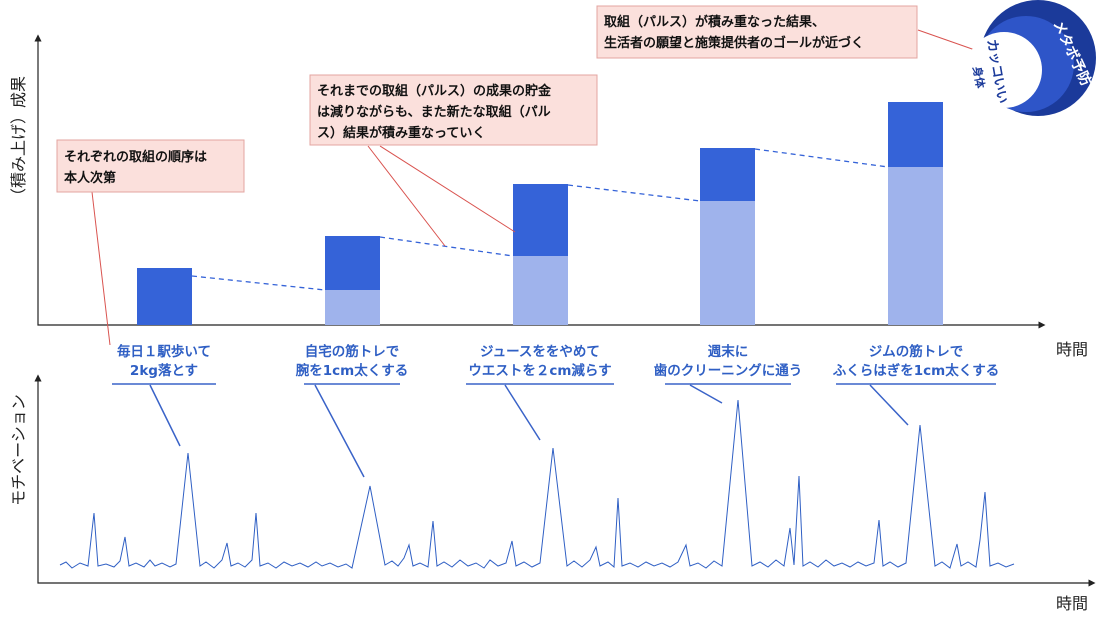 The height and width of the screenshot is (627, 1104). Describe the element at coordinates (135, 157) in the screenshot. I see `callout-line: それぞれの取組の順序は` at that location.